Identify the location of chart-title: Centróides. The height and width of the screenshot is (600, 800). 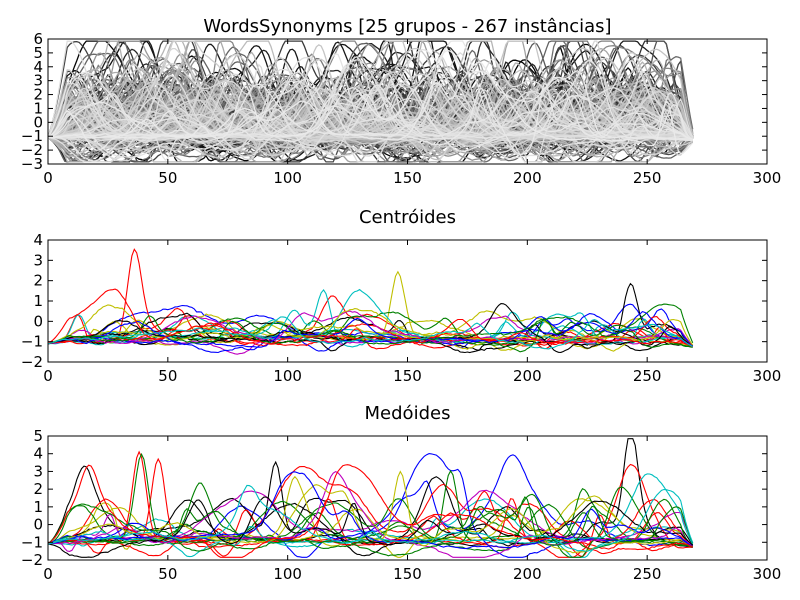
(407, 217).